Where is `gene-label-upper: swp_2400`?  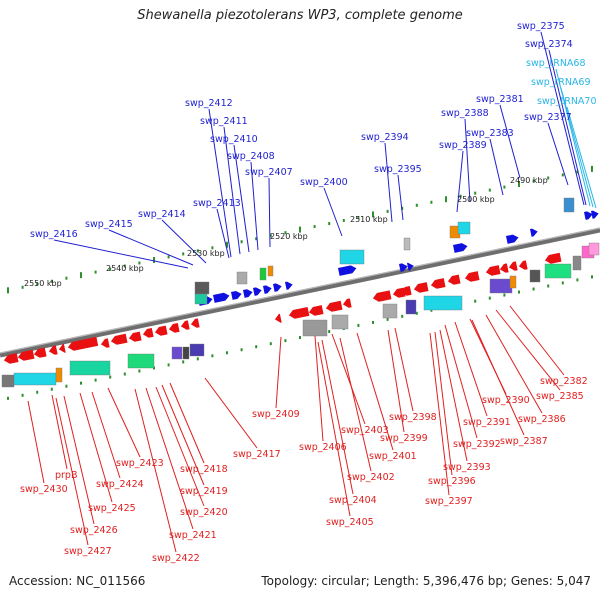 gene-label-upper: swp_2400 is located at coordinates (324, 182).